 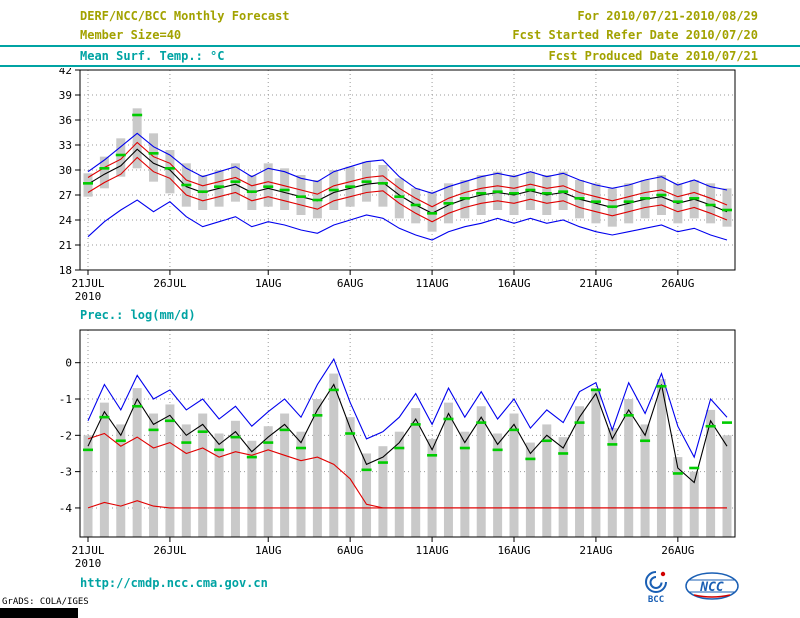 I want to click on y-tick-label: 27, so click(x=65, y=195).